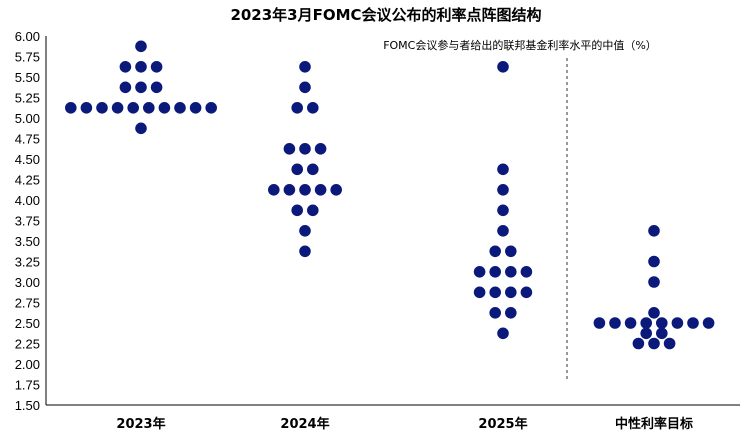  Describe the element at coordinates (27, 98) in the screenshot. I see `y-tick-label: 5.25` at that location.